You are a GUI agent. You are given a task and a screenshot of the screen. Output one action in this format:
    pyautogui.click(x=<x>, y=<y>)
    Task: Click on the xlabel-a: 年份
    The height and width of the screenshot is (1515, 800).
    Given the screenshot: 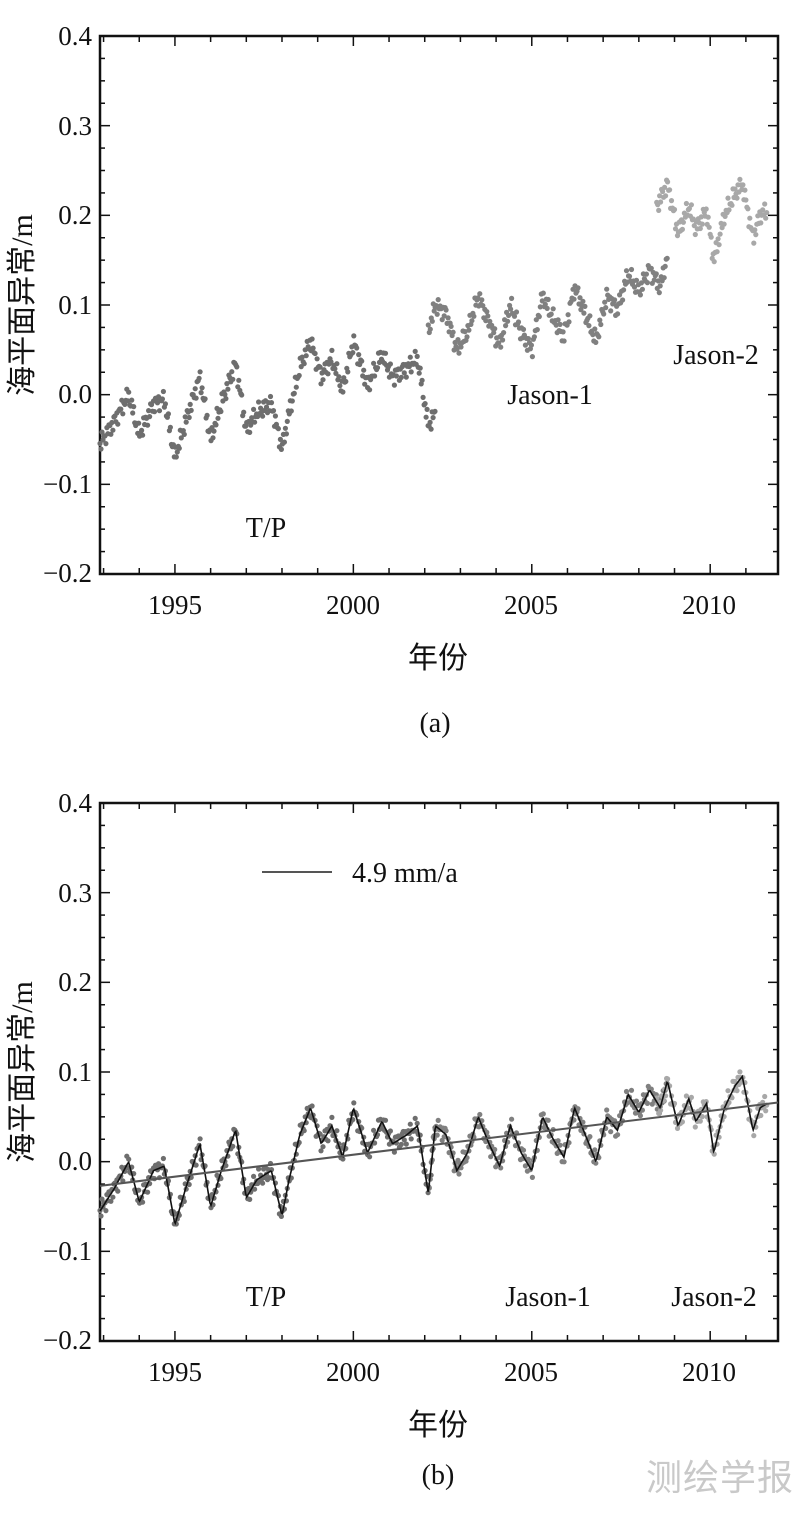 What is the action you would take?
    pyautogui.click(x=438, y=658)
    